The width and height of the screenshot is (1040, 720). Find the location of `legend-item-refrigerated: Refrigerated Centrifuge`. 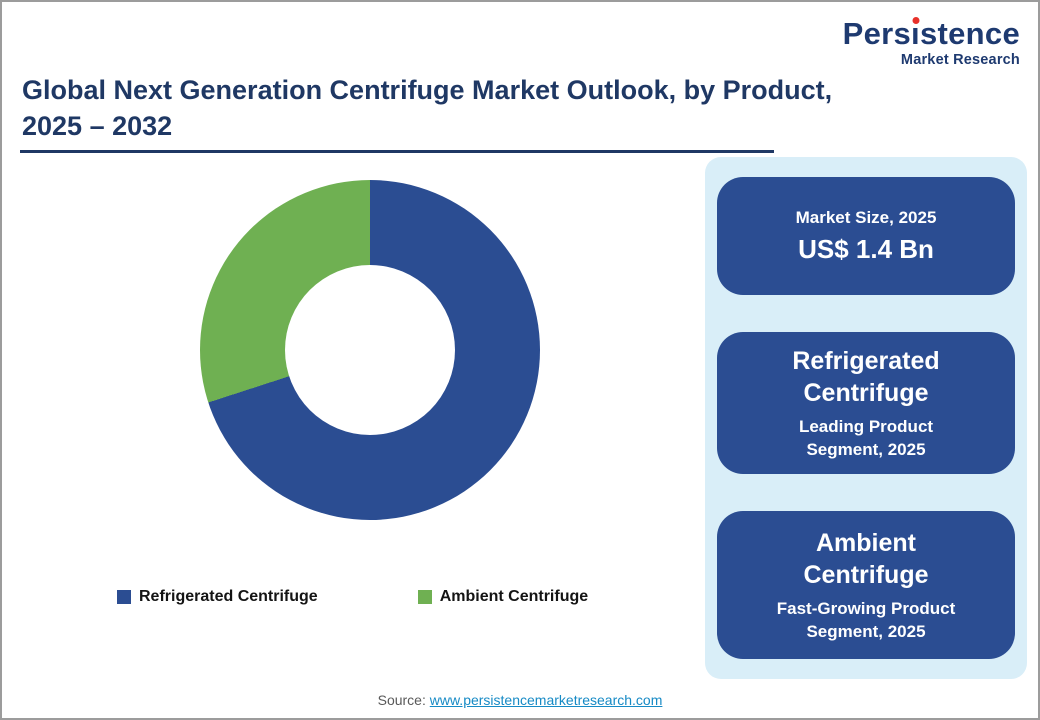

legend-item-refrigerated: Refrigerated Centrifuge is located at coordinates (217, 597).